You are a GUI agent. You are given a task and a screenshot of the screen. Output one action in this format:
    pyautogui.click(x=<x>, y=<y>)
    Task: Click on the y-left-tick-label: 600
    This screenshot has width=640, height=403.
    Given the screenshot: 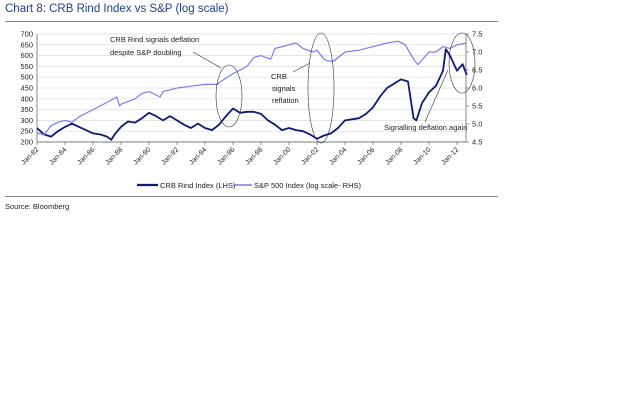 What is the action you would take?
    pyautogui.click(x=26, y=55)
    